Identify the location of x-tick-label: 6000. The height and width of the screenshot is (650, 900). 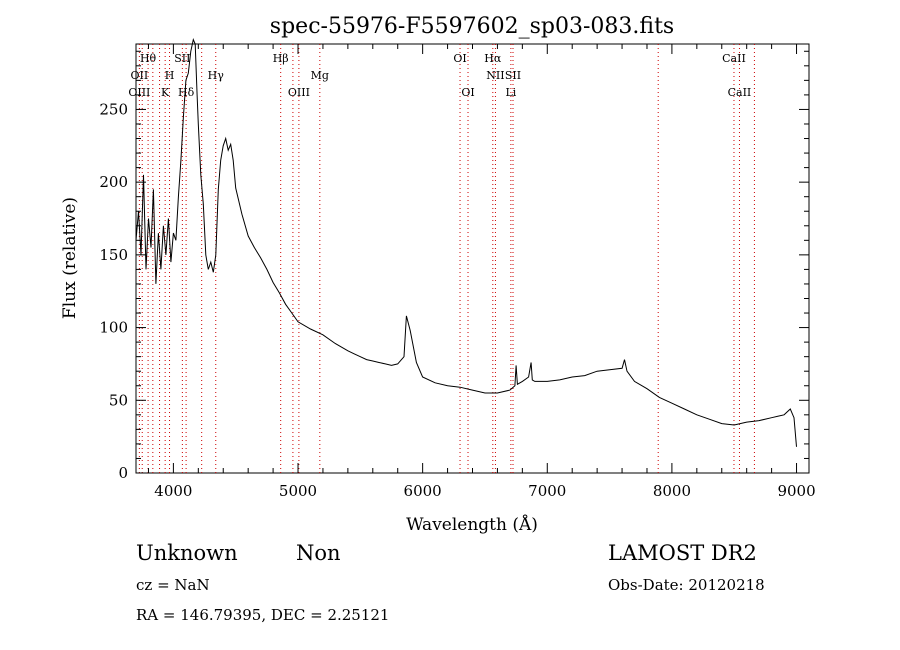
(423, 491).